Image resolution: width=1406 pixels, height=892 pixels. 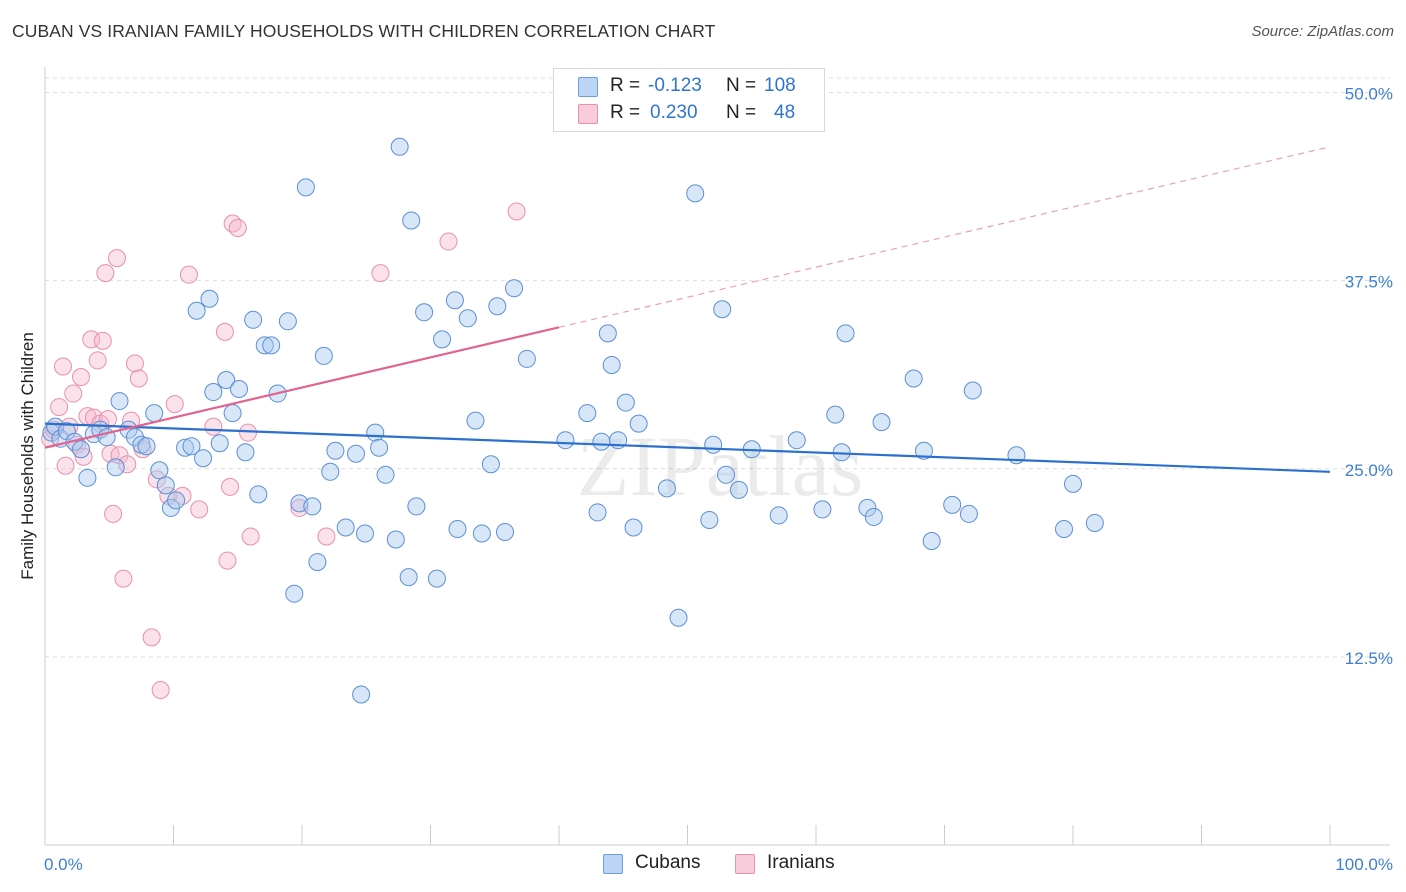 What do you see at coordinates (801, 862) in the screenshot?
I see `legend-label: Iranians` at bounding box center [801, 862].